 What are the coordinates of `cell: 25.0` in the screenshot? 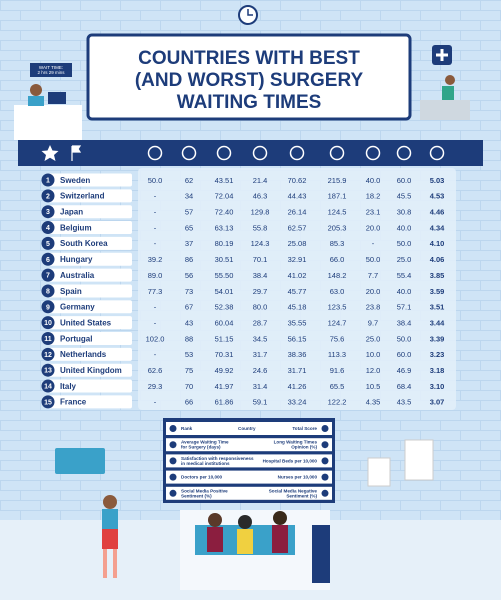 It's located at (404, 259).